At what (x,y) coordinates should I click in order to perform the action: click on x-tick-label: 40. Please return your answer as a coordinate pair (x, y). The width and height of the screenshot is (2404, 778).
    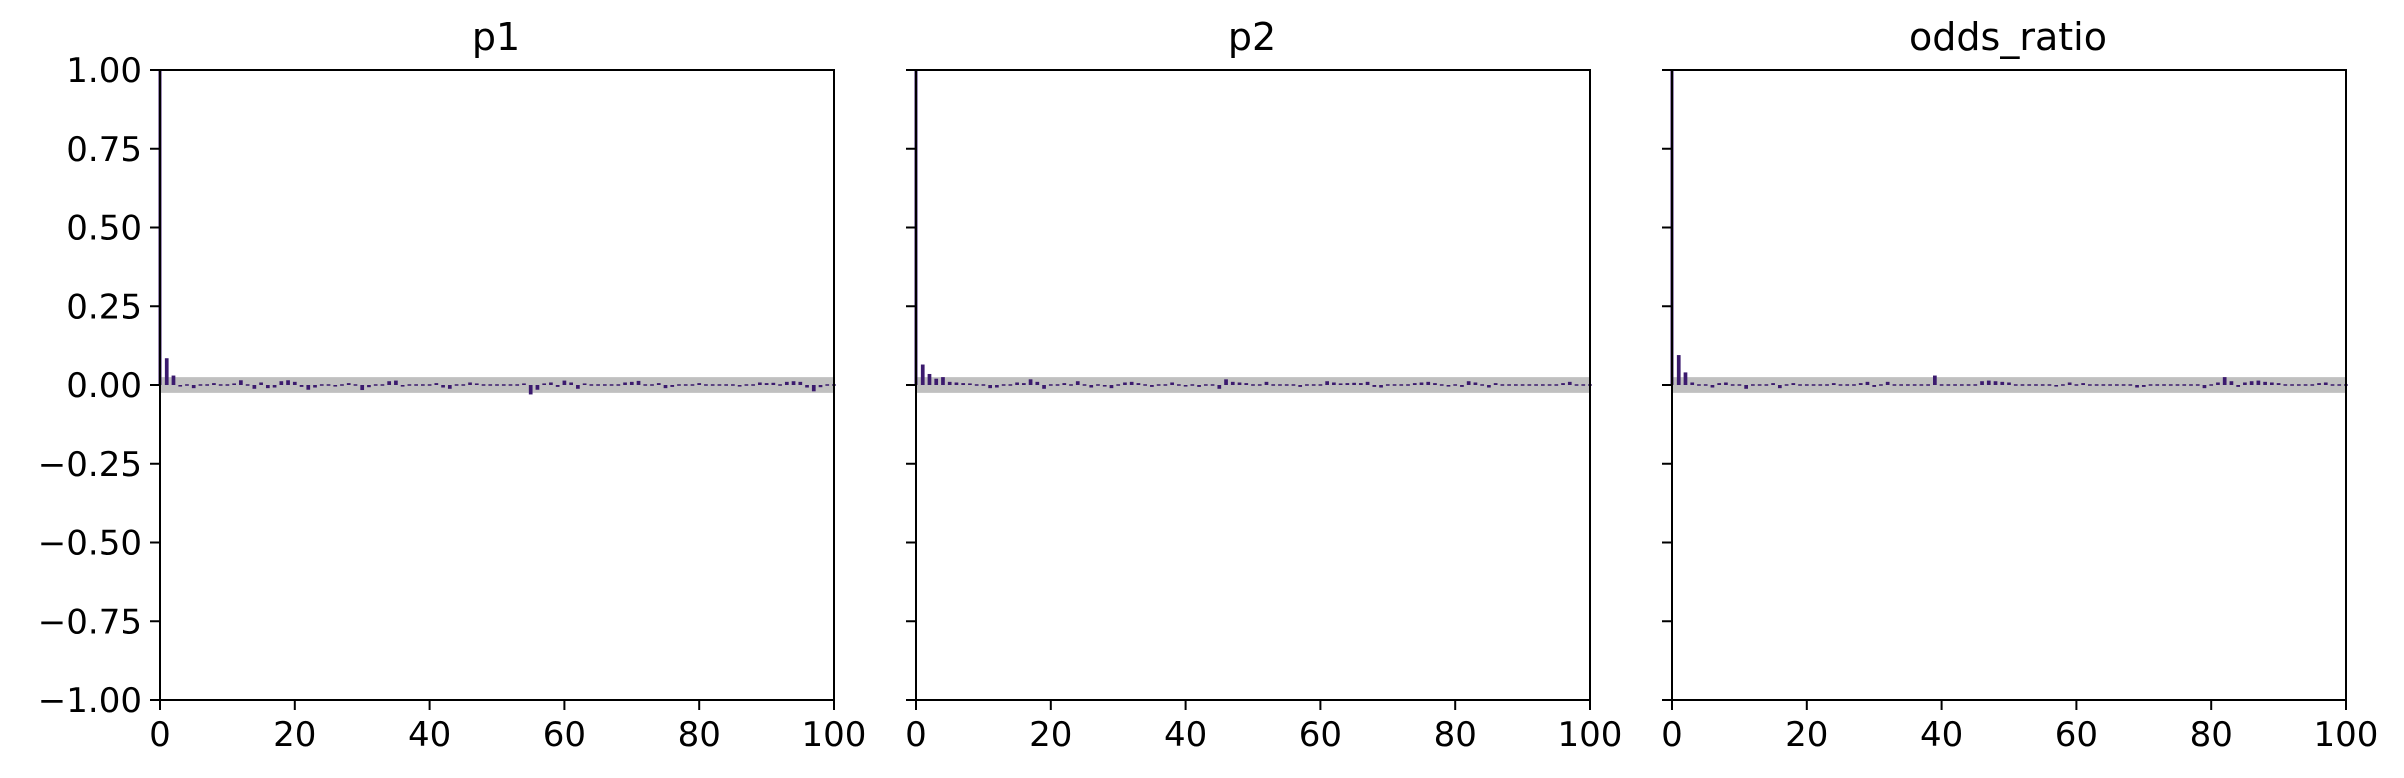
    Looking at the image, I should click on (1941, 735).